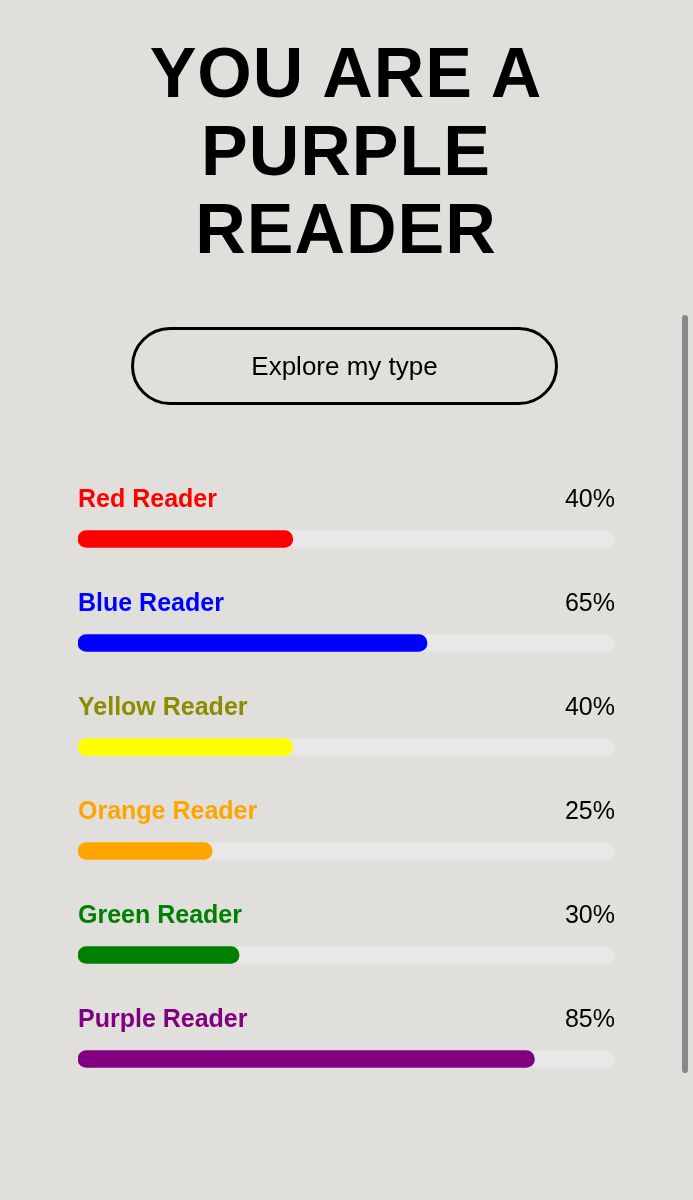 The width and height of the screenshot is (693, 1200). I want to click on data-label: 85%, so click(589, 1017).